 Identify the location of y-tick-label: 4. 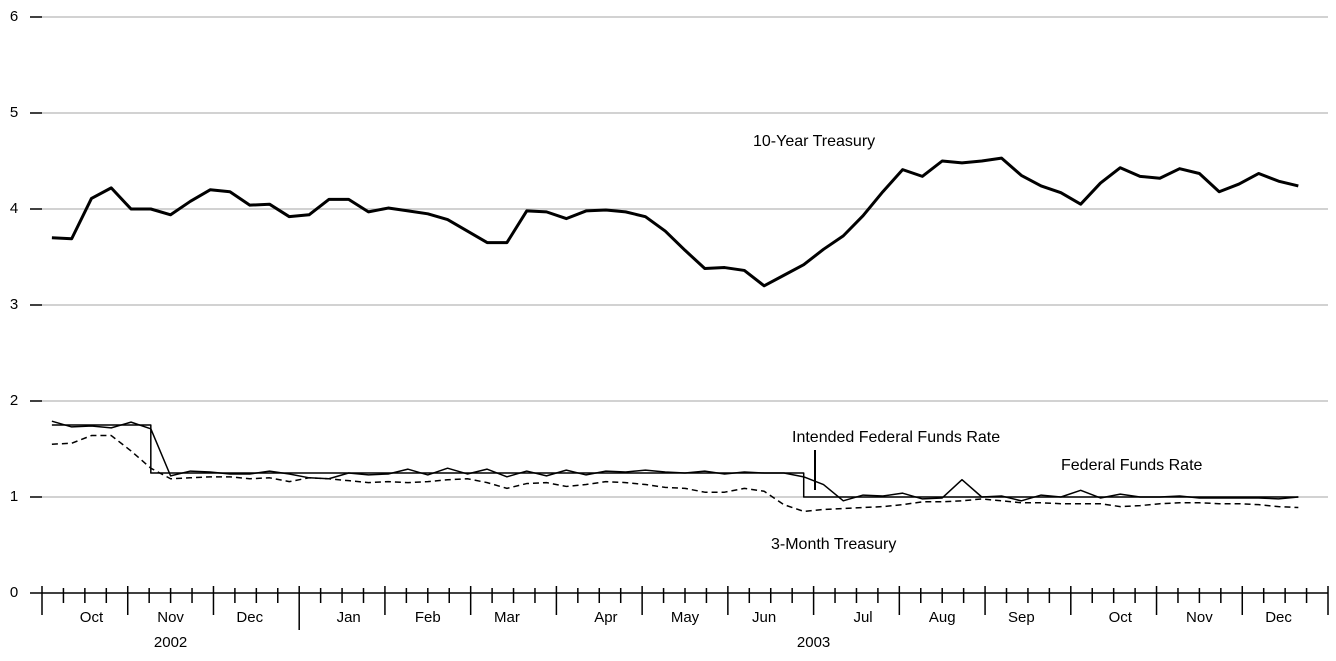
(14, 208).